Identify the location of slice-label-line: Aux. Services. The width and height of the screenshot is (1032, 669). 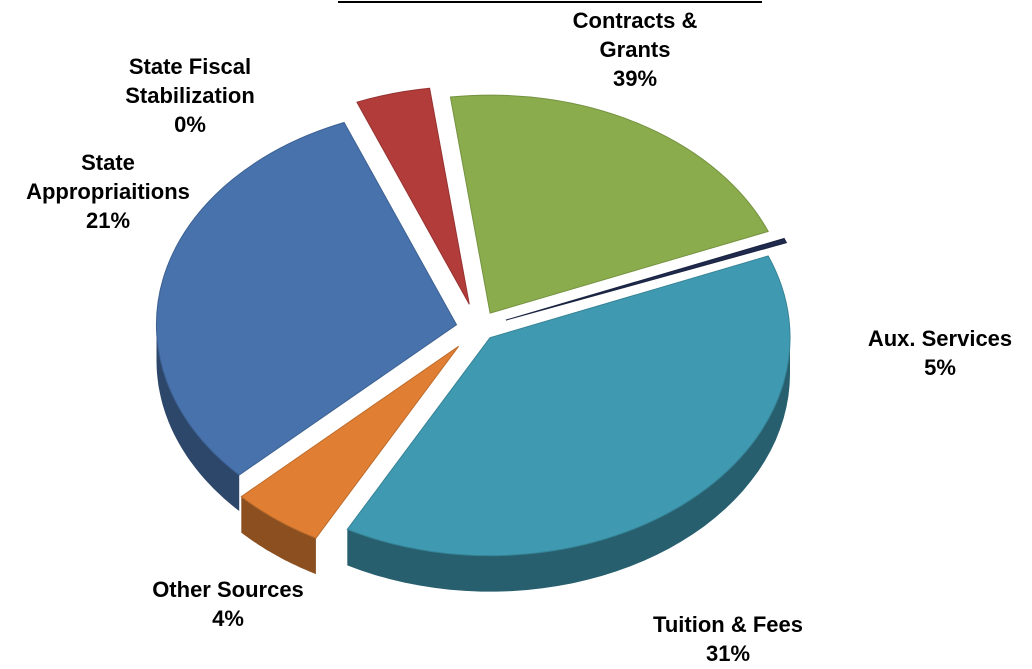
(940, 338).